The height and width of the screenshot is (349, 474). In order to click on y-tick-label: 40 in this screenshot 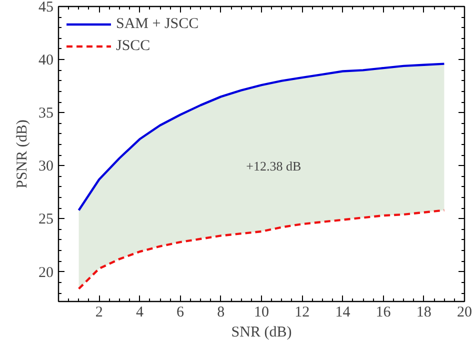, I will do `click(46, 60)`.